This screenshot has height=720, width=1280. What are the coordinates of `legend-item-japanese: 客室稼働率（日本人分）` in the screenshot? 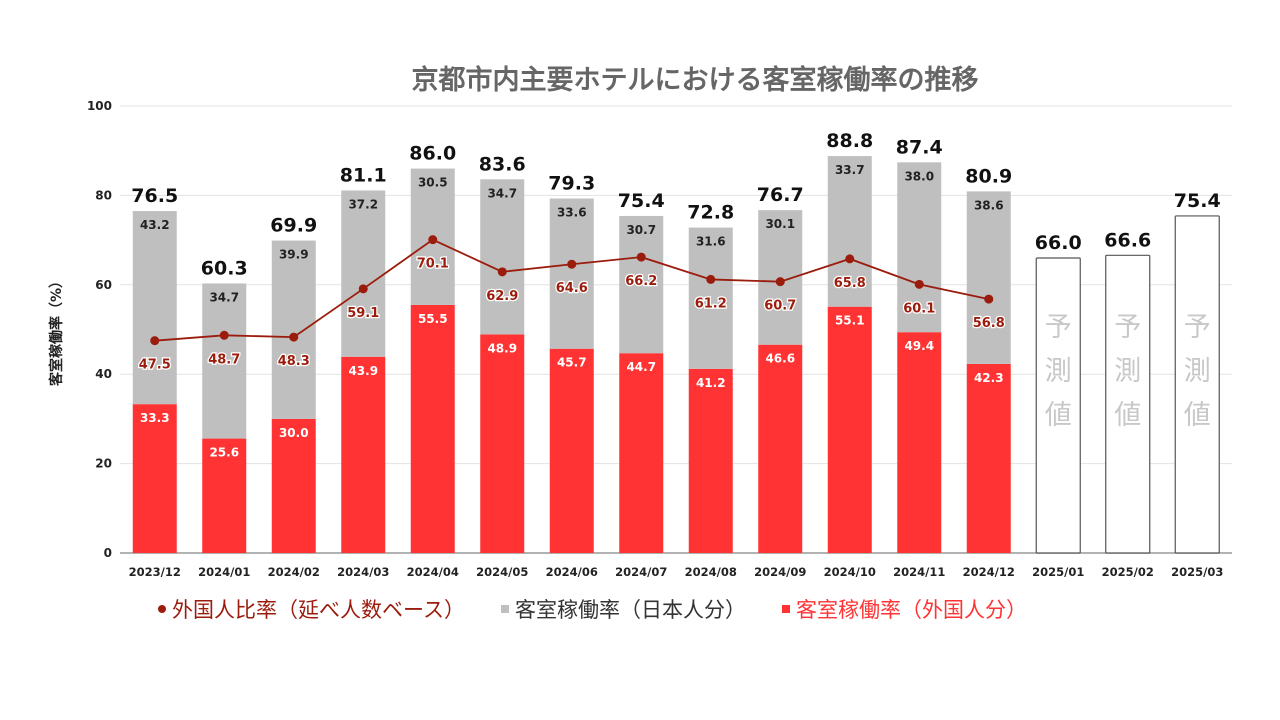 It's located at (623, 609).